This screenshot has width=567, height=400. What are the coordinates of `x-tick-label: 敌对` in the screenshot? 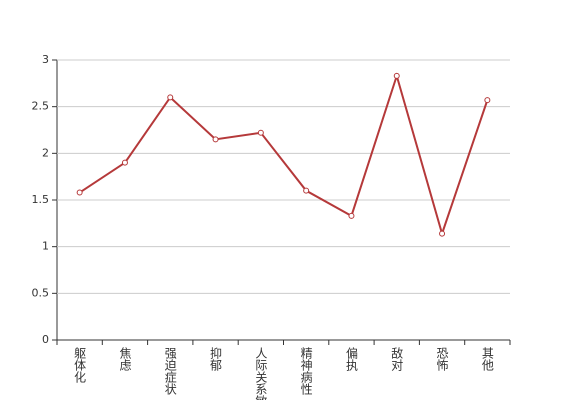 It's located at (397, 358).